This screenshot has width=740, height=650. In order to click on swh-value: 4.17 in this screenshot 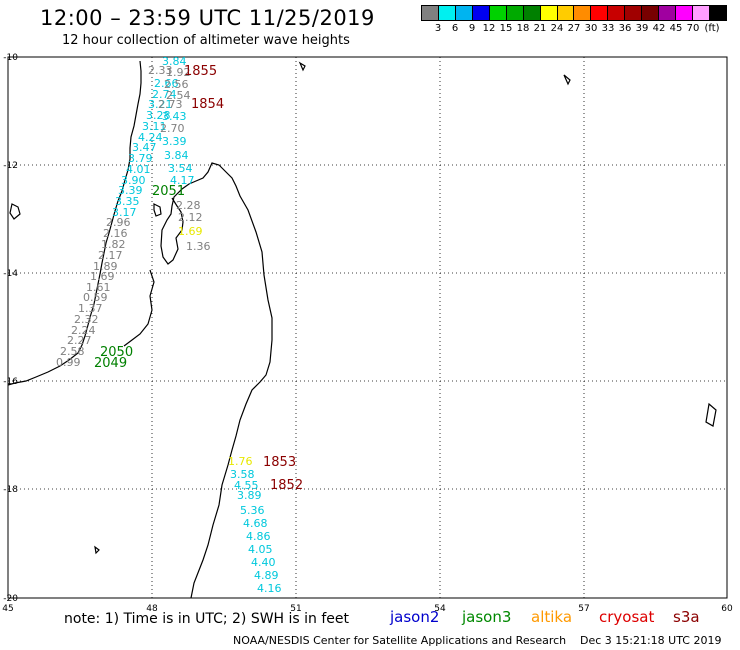, I will do `click(182, 180)`.